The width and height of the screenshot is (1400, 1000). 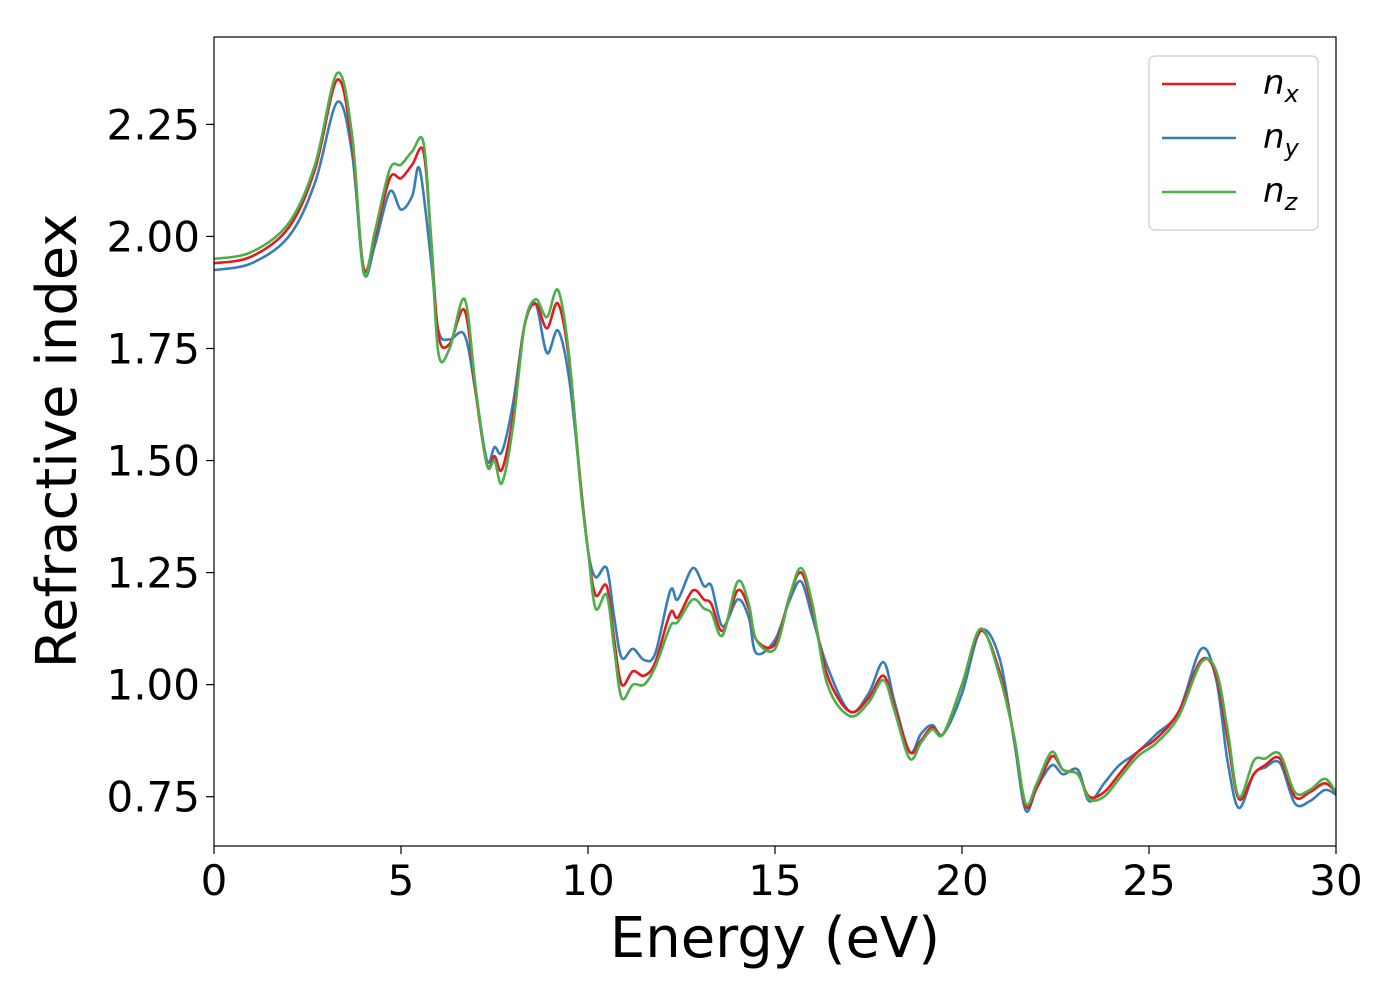 What do you see at coordinates (775, 938) in the screenshot?
I see `x-axis-label: Energy (eV)` at bounding box center [775, 938].